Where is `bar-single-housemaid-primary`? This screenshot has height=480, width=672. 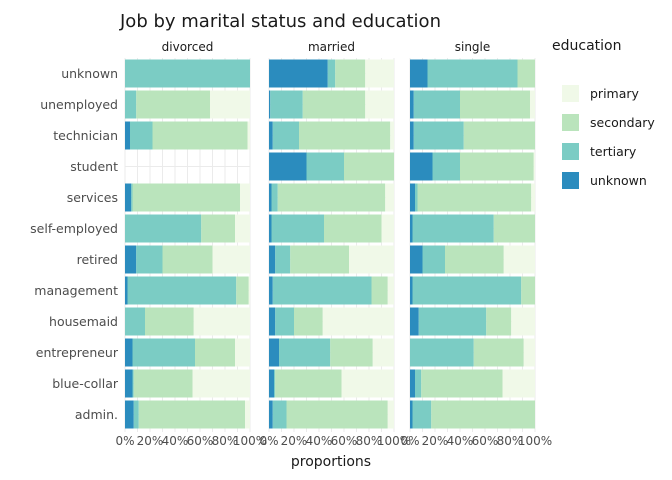 bar-single-housemaid-primary is located at coordinates (523, 321).